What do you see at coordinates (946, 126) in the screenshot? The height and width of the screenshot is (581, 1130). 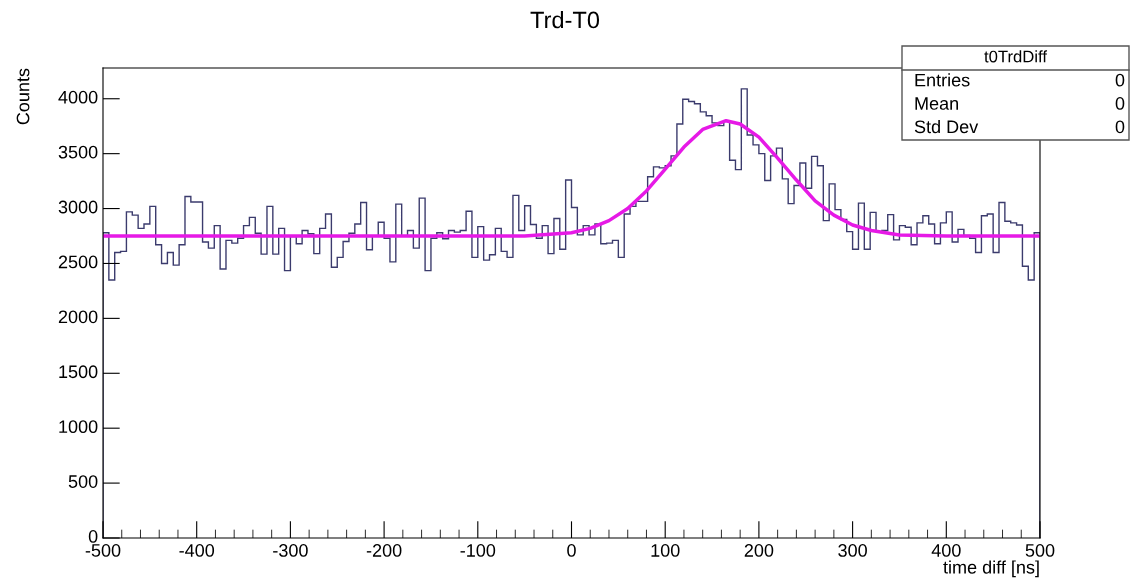 I see `annotation: Std Dev` at bounding box center [946, 126].